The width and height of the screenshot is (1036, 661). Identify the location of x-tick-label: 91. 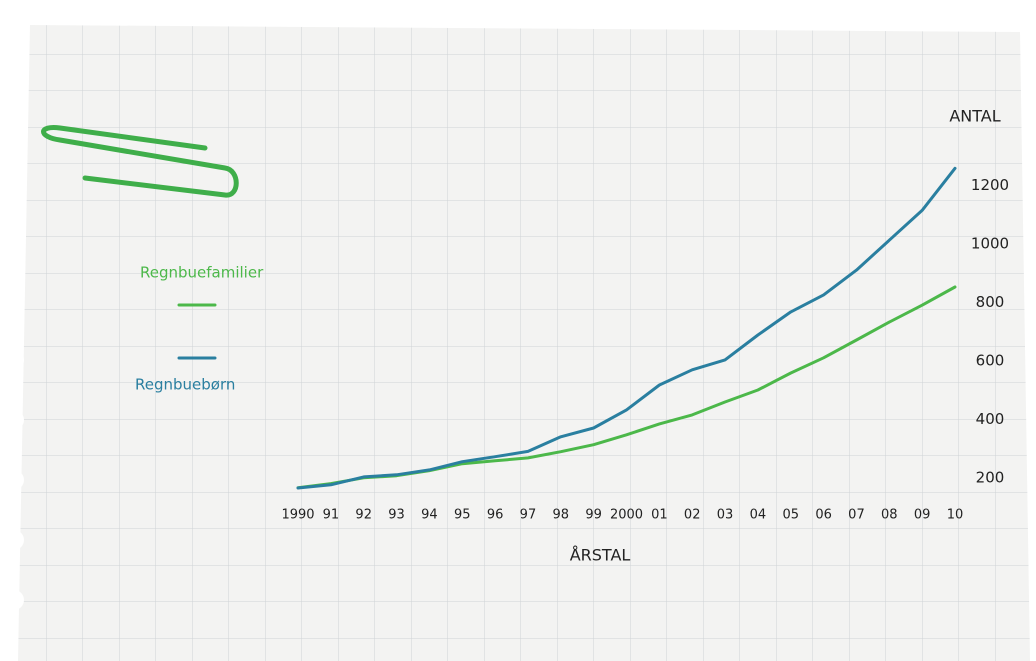
(331, 515).